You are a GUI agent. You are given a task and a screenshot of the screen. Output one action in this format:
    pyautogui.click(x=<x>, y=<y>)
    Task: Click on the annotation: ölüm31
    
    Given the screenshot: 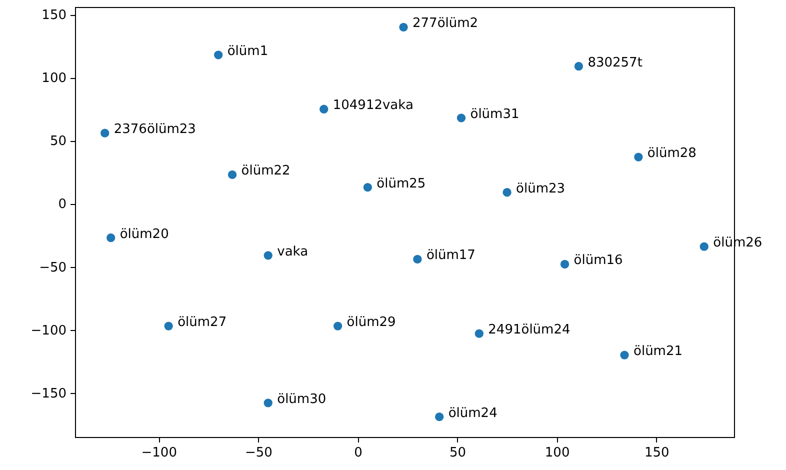 What is the action you would take?
    pyautogui.click(x=495, y=114)
    